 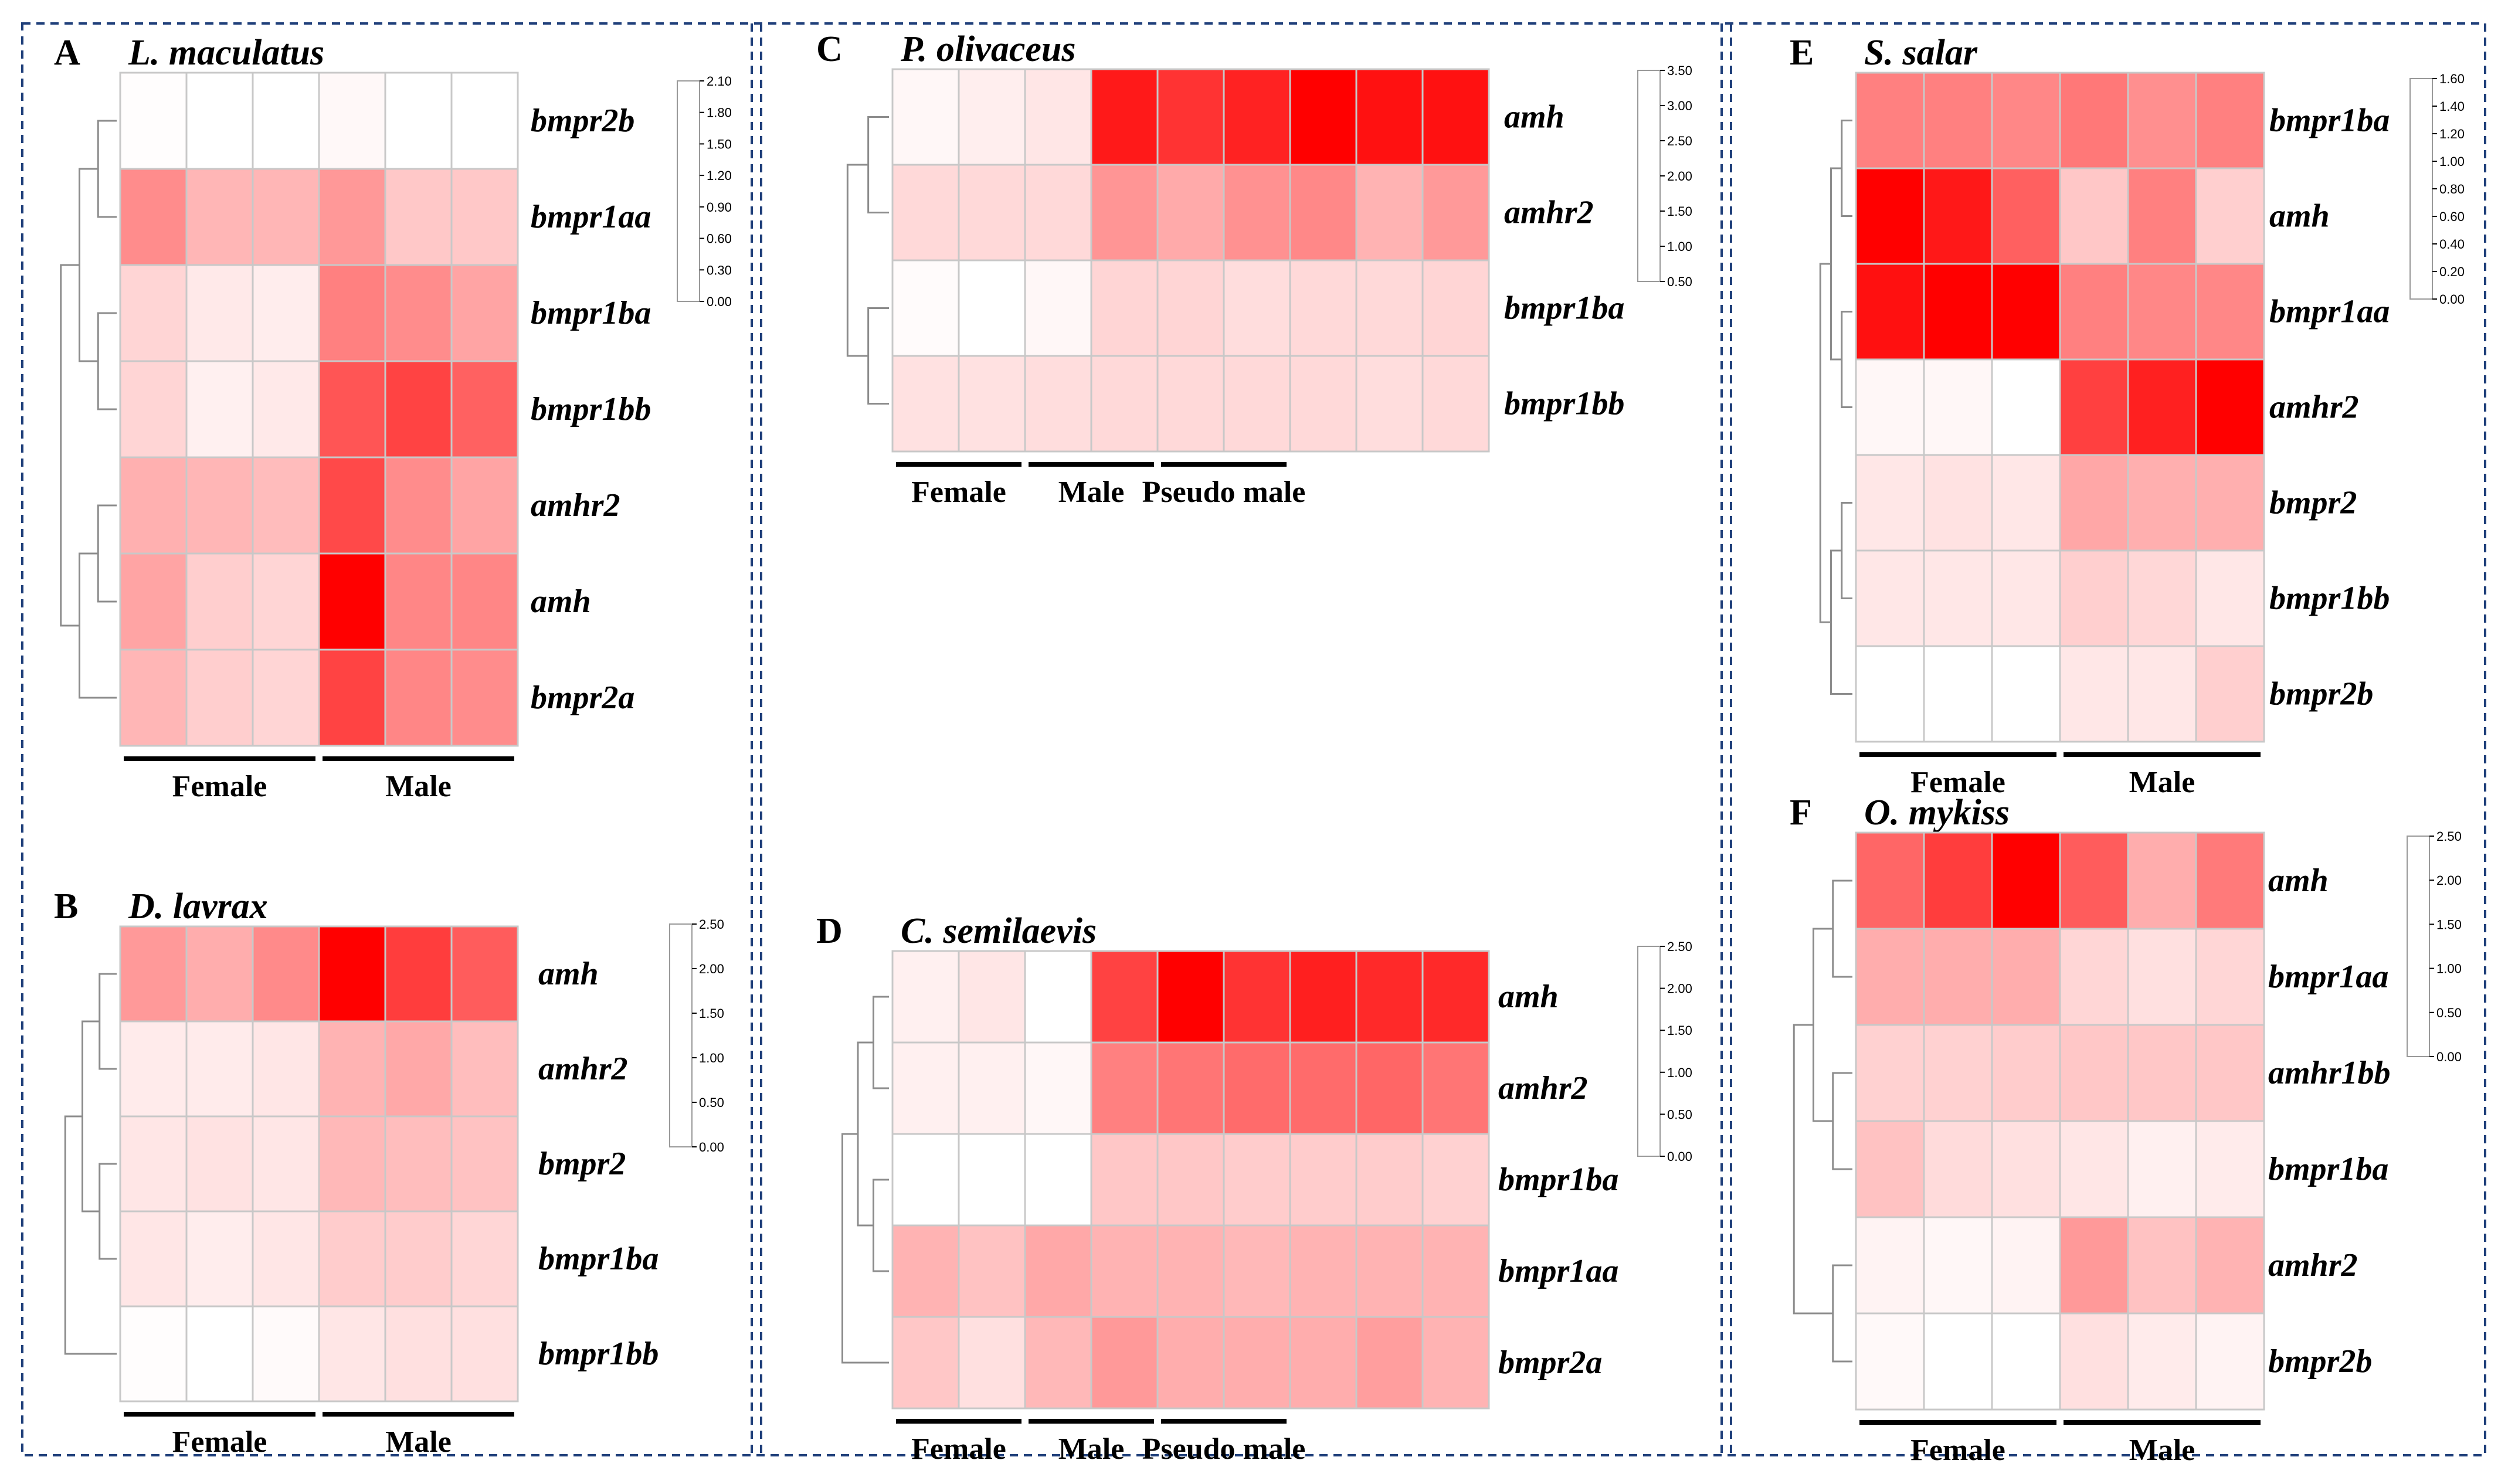 I want to click on panel-c-colorbar-tick-label: 2.00, so click(x=1680, y=177).